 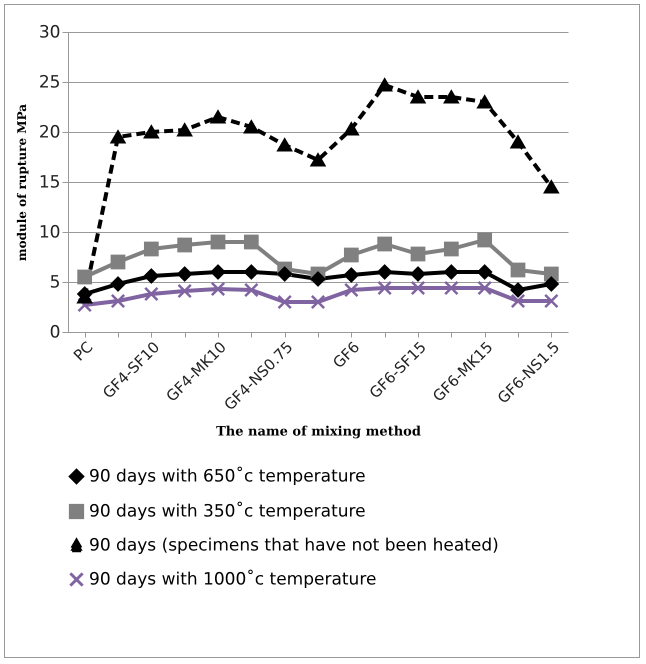 What do you see at coordinates (346, 355) in the screenshot?
I see `x-tick-label: GF6` at bounding box center [346, 355].